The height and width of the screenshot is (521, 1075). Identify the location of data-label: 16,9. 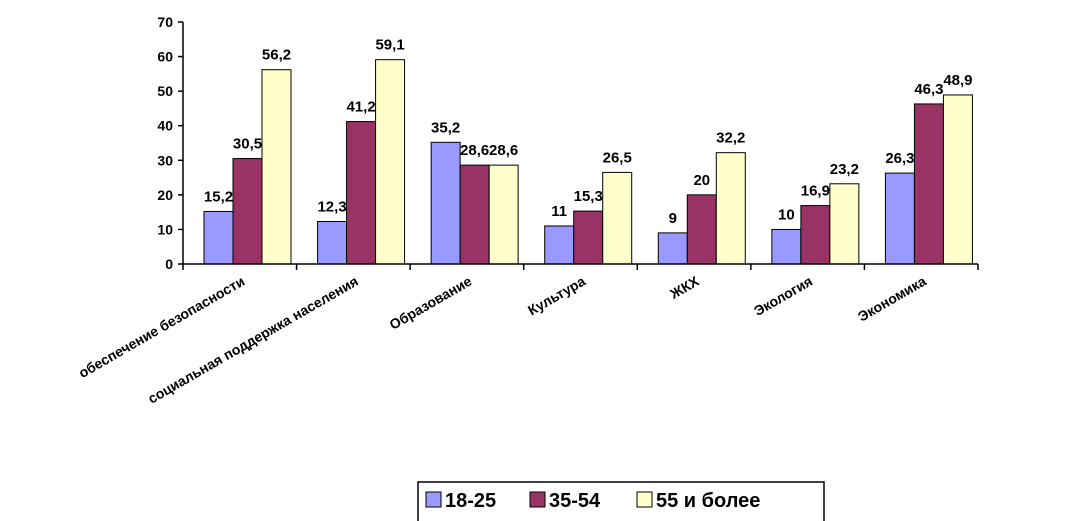
(815, 191).